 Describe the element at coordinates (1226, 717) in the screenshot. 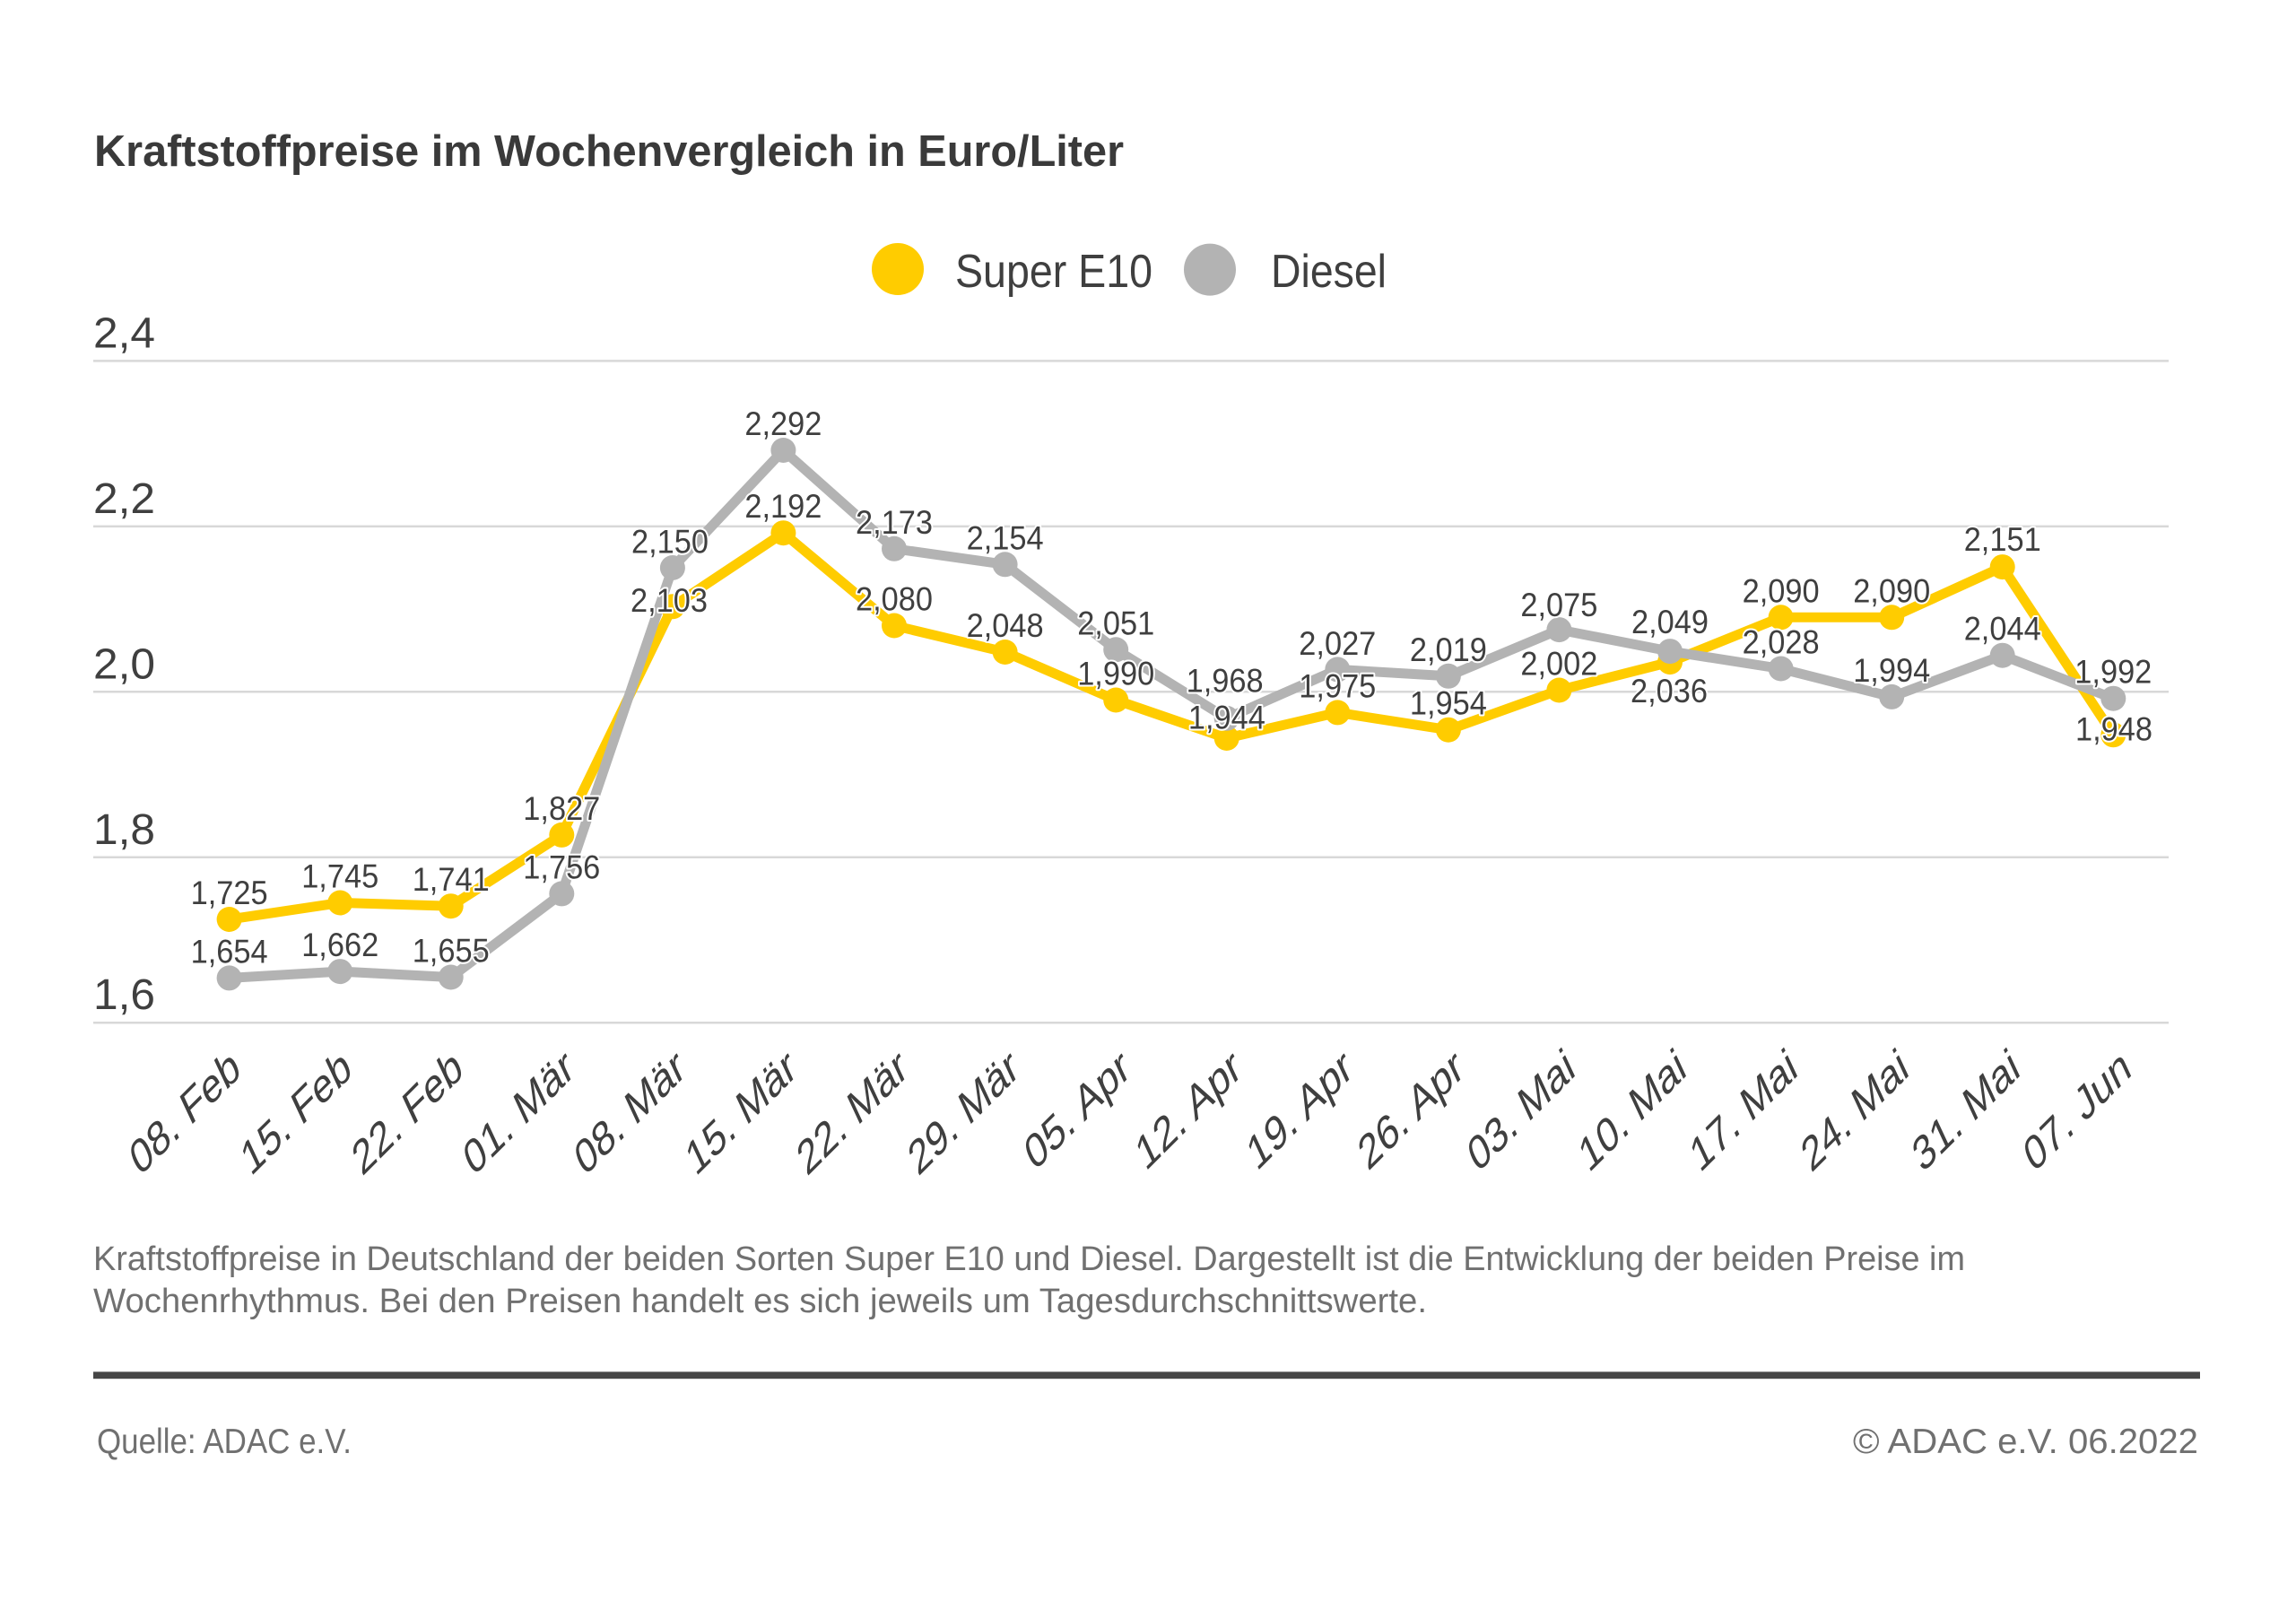

I see `svg-text: 1,944` at that location.